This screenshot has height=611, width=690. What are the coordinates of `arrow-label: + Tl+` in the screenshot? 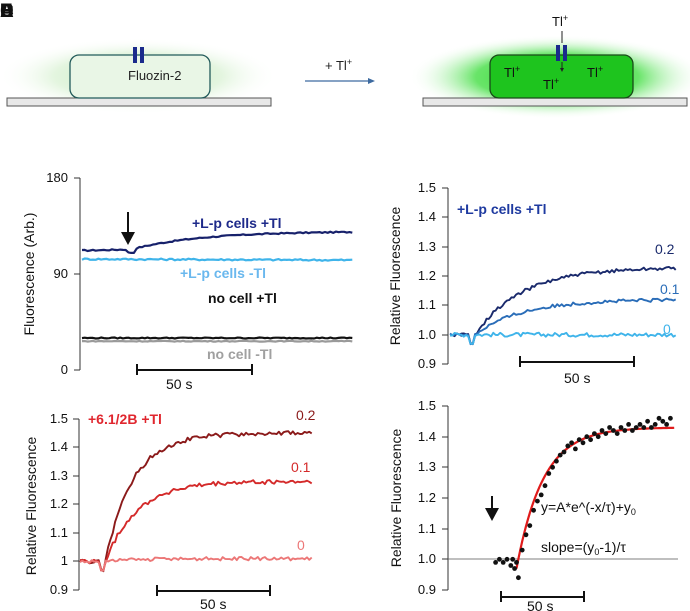 It's located at (338, 65).